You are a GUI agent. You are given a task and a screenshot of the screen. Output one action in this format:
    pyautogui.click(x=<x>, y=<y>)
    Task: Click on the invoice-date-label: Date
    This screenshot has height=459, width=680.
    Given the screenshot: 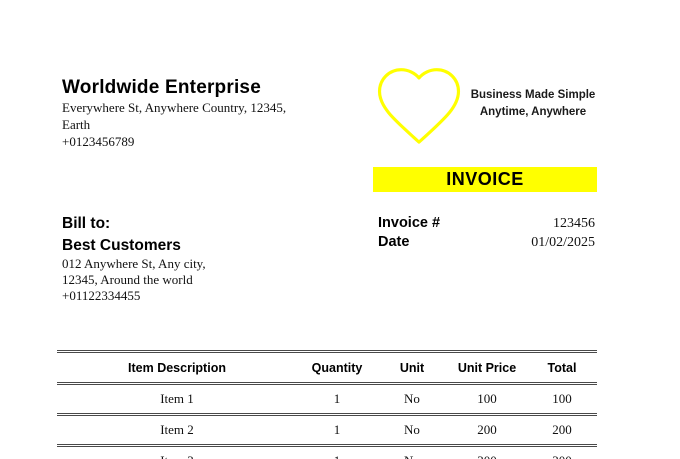 What is the action you would take?
    pyautogui.click(x=394, y=241)
    